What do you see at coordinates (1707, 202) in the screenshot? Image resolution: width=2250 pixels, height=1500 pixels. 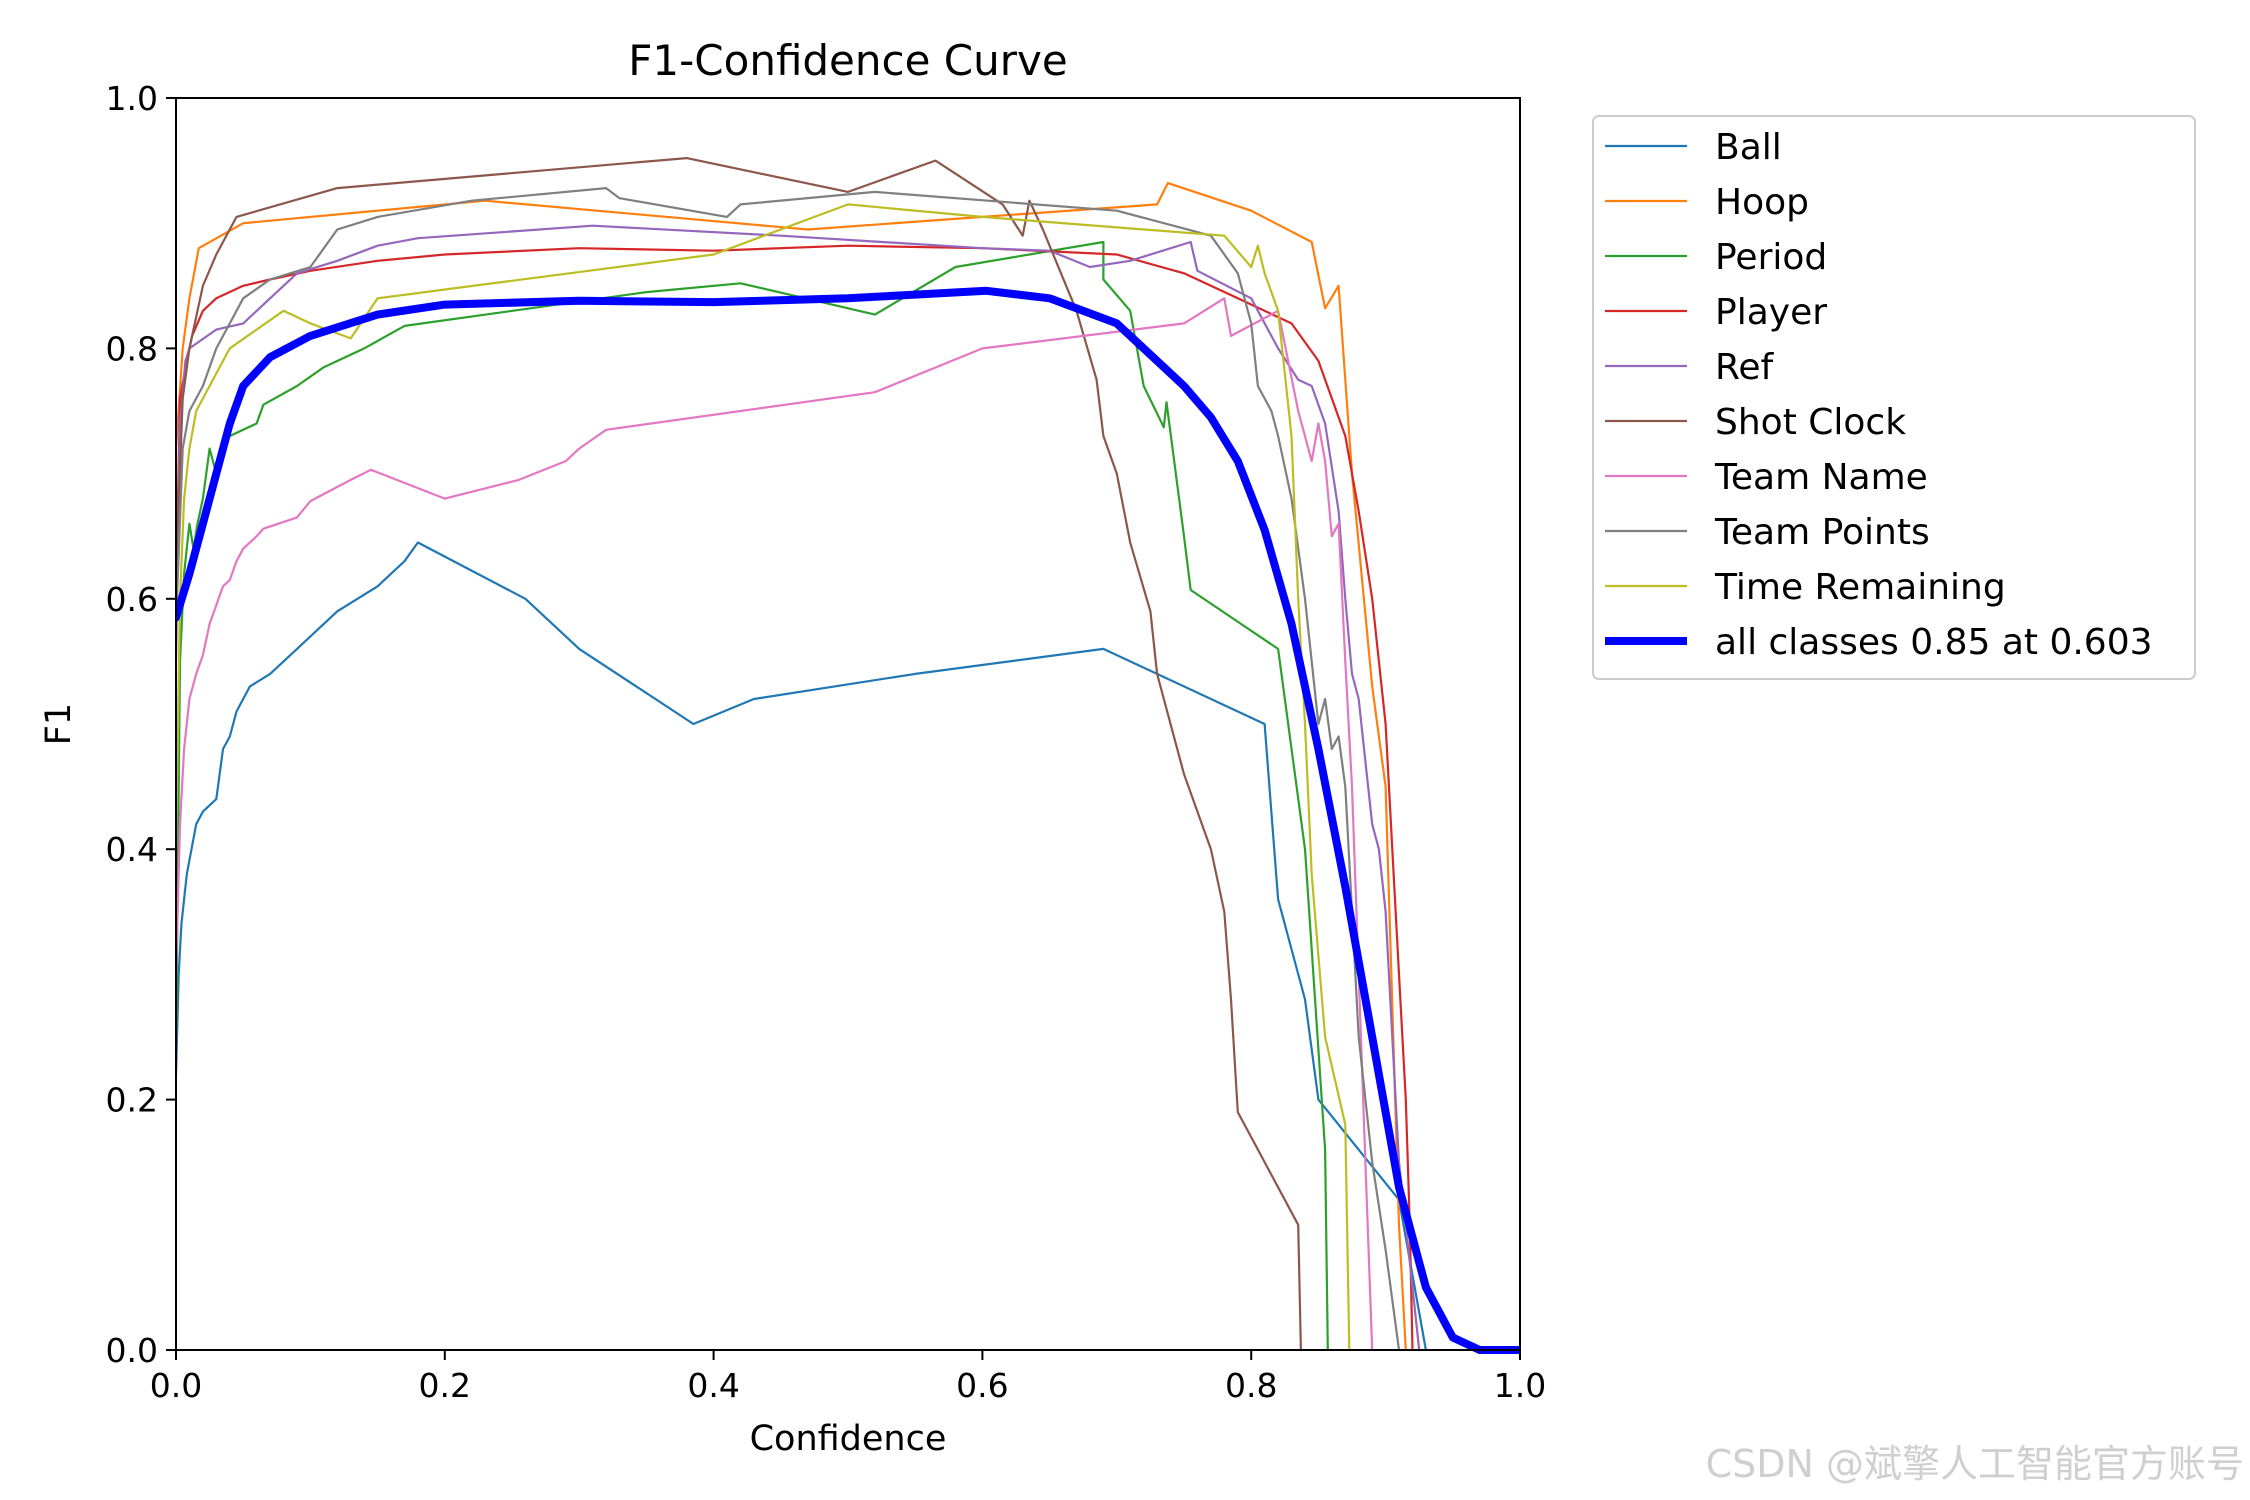 I see `legend-item: Hoop` at bounding box center [1707, 202].